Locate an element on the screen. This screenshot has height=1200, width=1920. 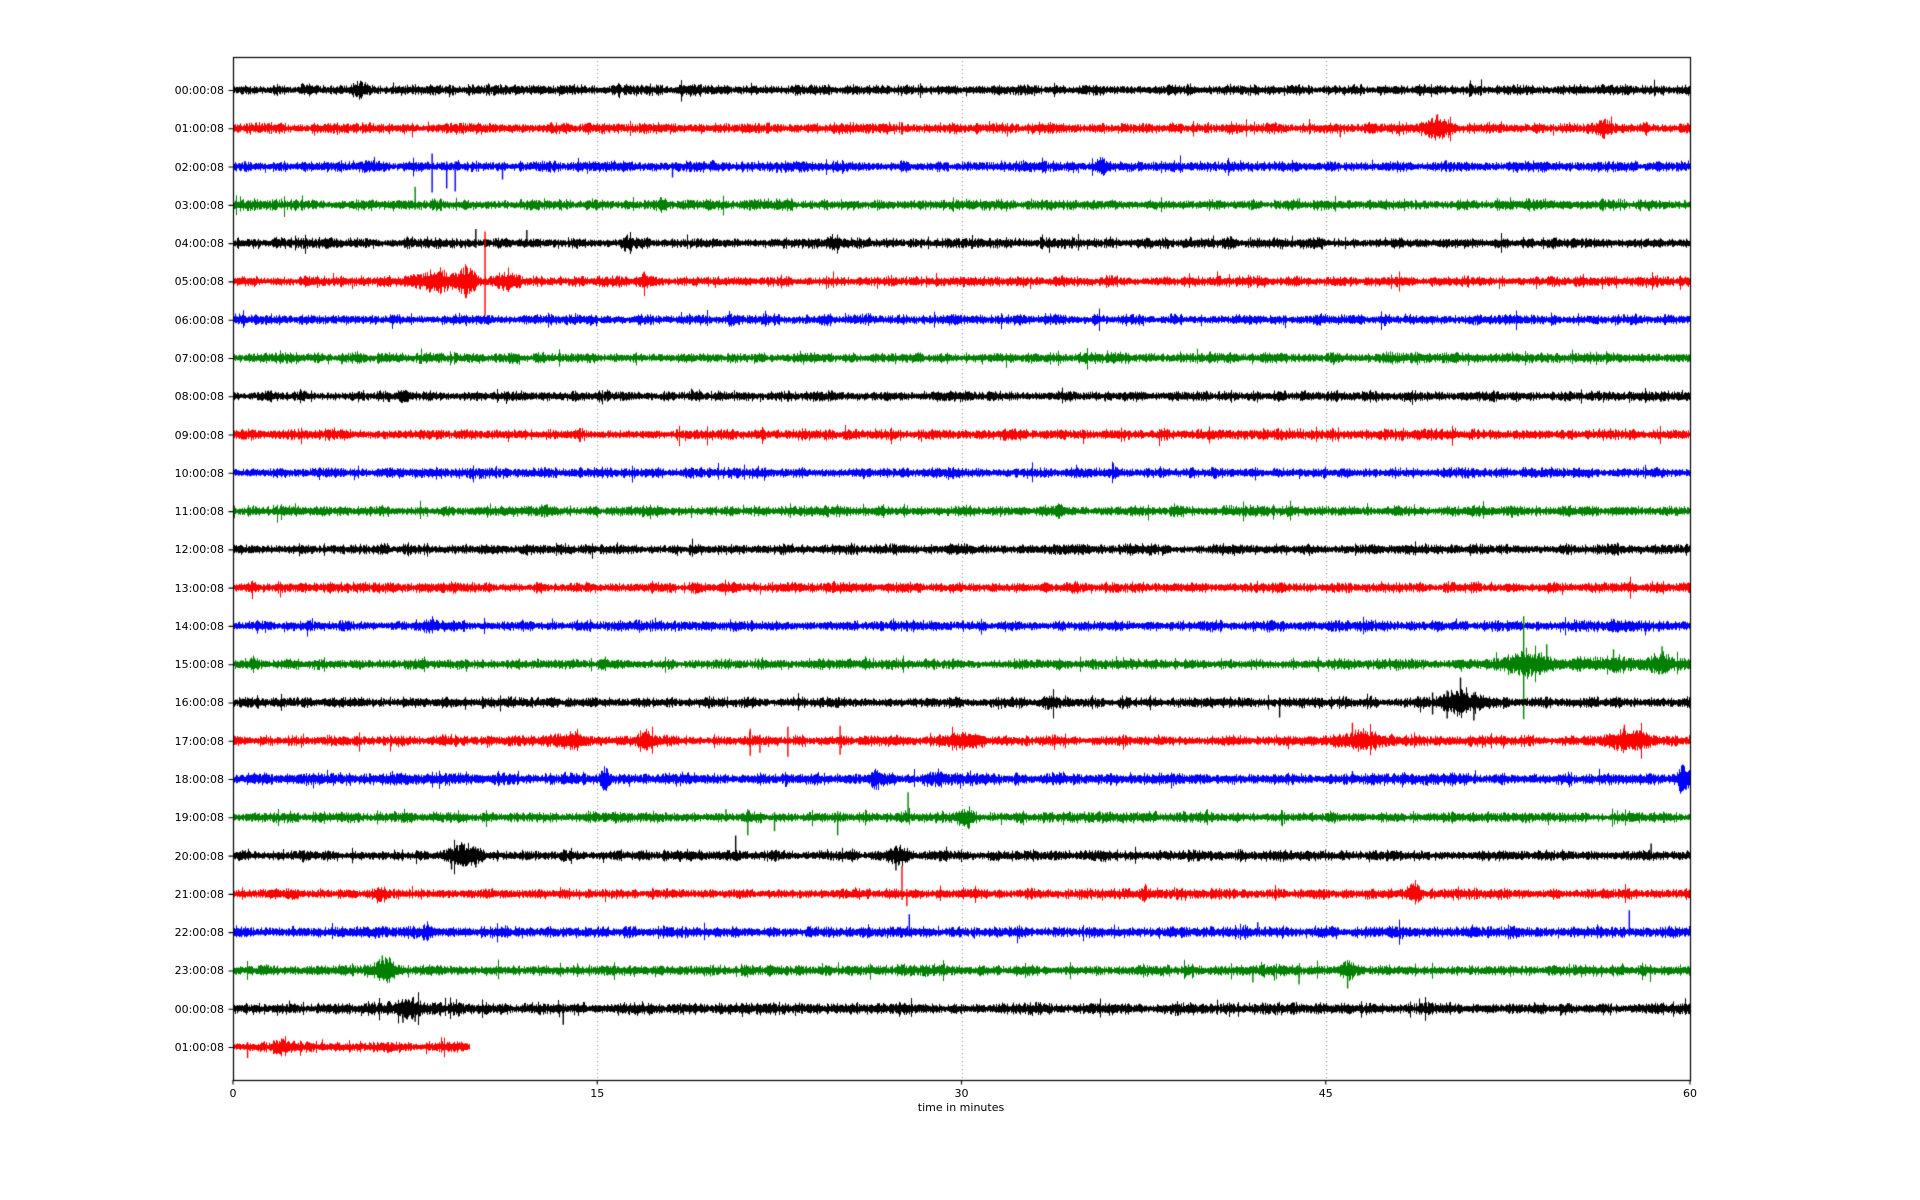
x-tick-label: 15 is located at coordinates (597, 1093).